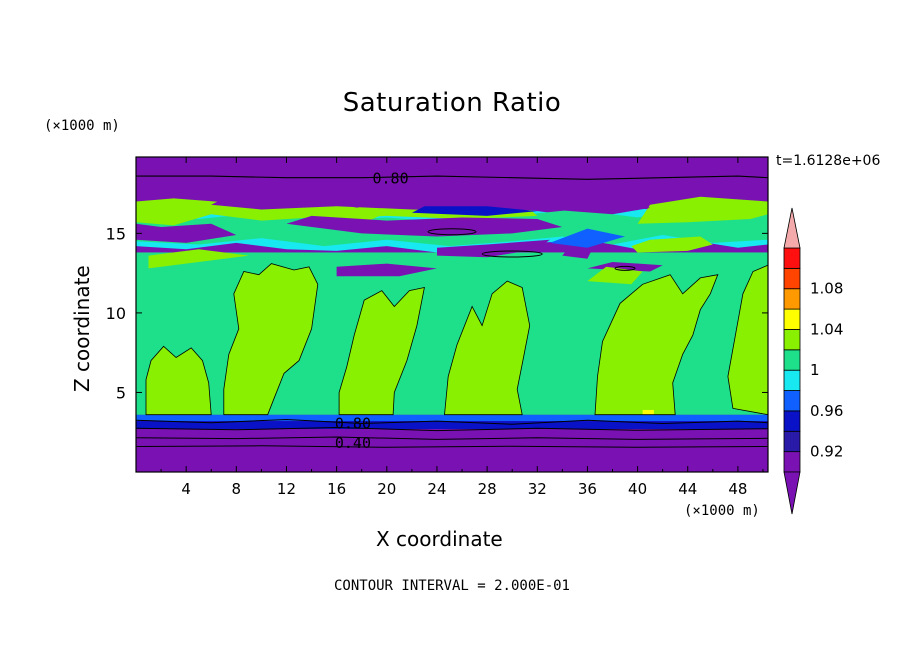  I want to click on y-tick-label: 15, so click(116, 233).